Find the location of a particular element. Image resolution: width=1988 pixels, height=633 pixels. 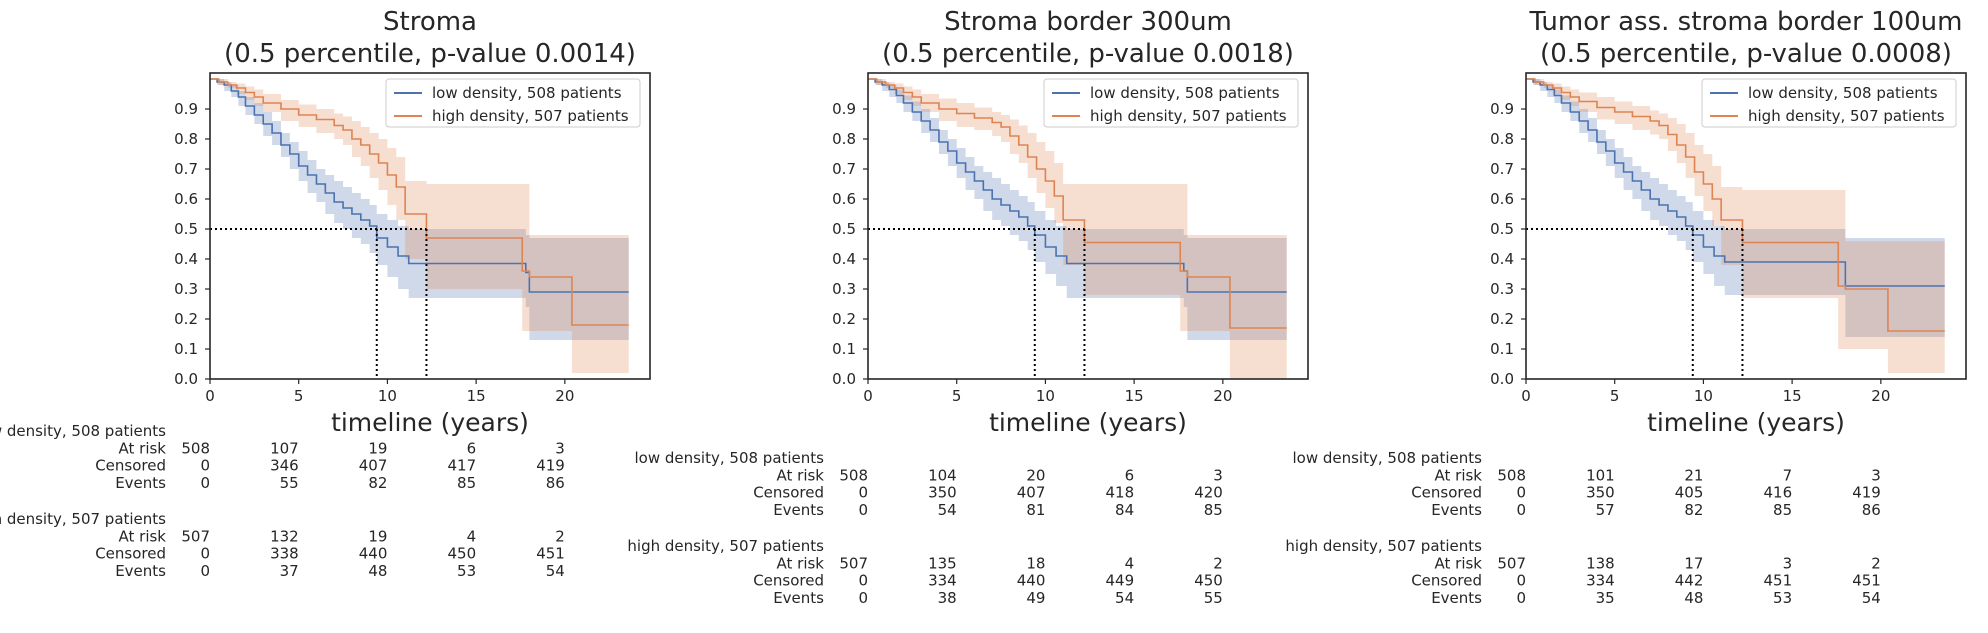

risk-table-value: 55 is located at coordinates (289, 483).